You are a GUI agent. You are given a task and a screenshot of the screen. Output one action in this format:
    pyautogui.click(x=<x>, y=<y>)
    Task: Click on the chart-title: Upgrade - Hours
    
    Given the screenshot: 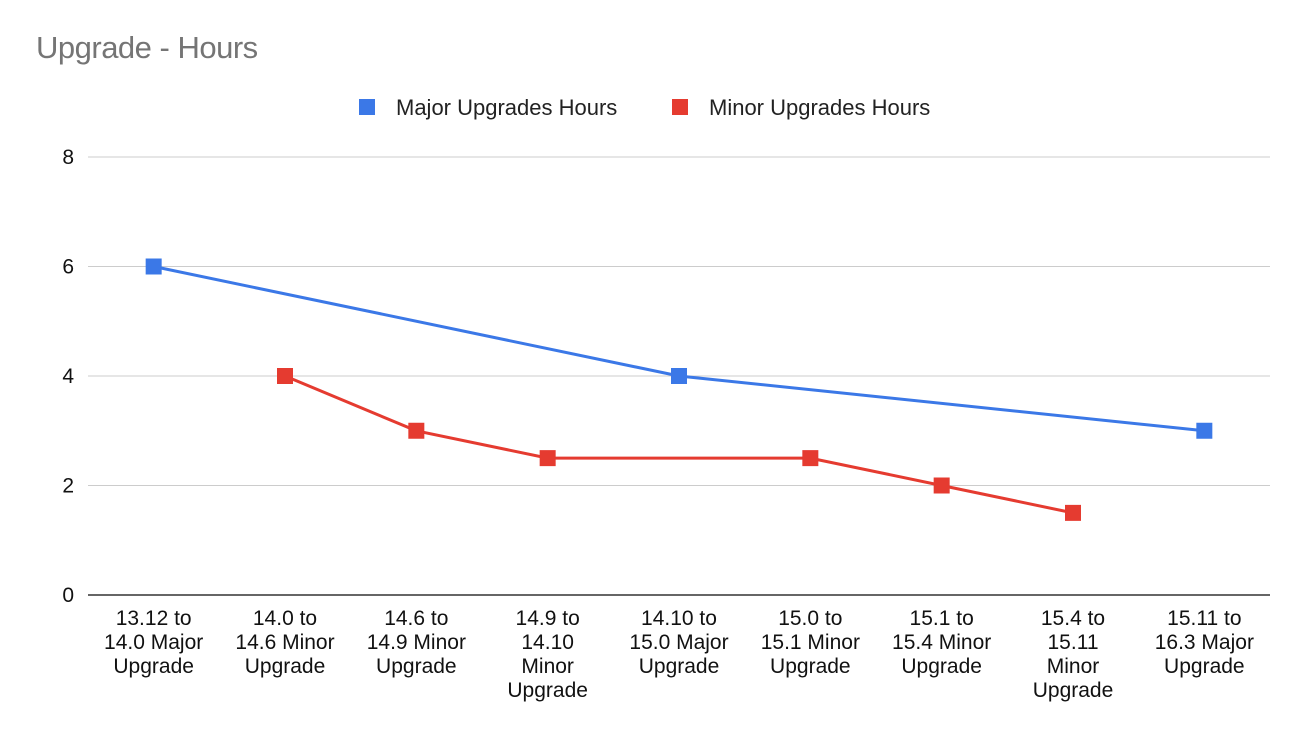 What is the action you would take?
    pyautogui.click(x=147, y=47)
    